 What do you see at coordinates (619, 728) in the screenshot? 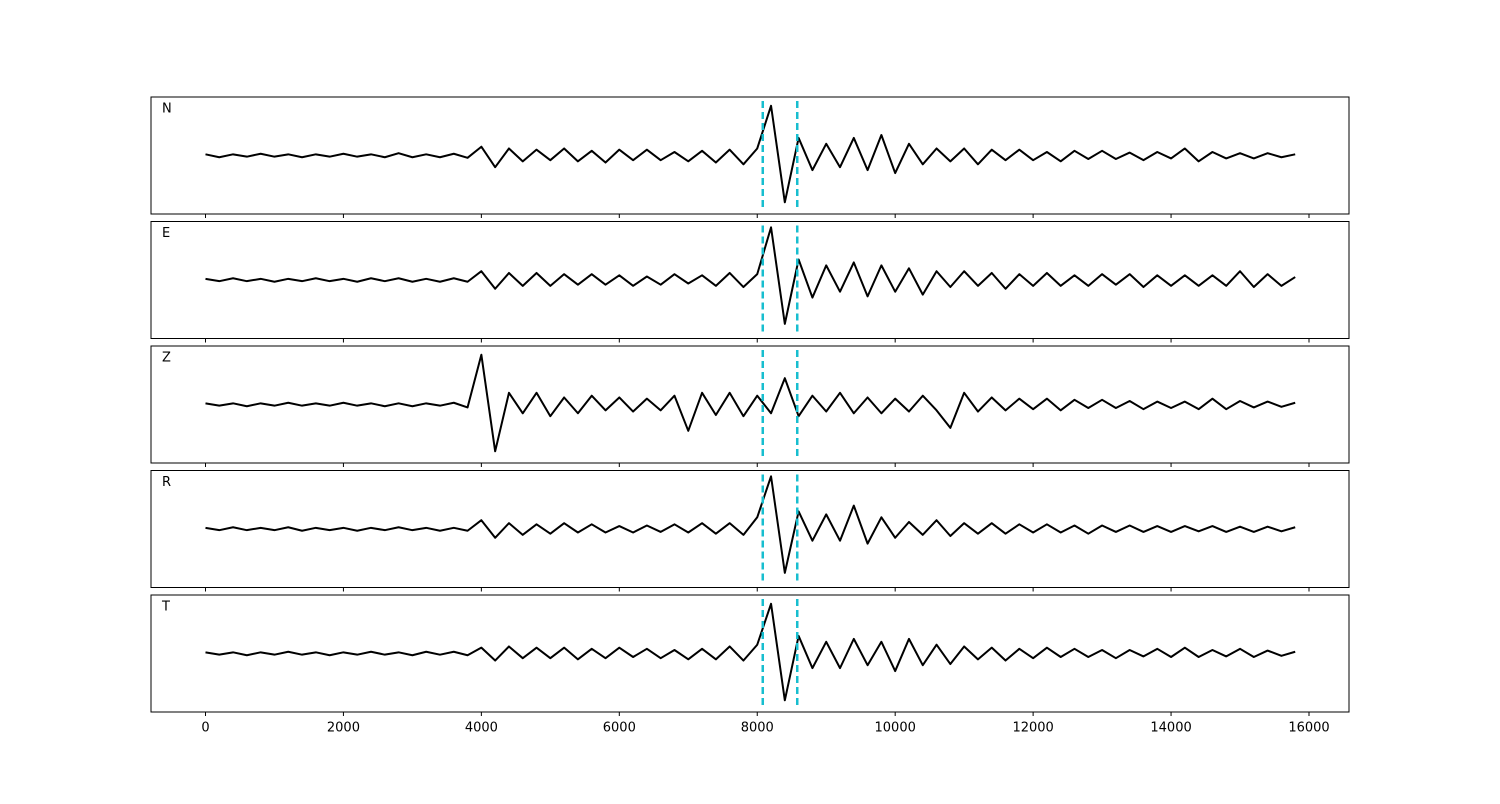
I see `x-tick-label: 6000` at bounding box center [619, 728].